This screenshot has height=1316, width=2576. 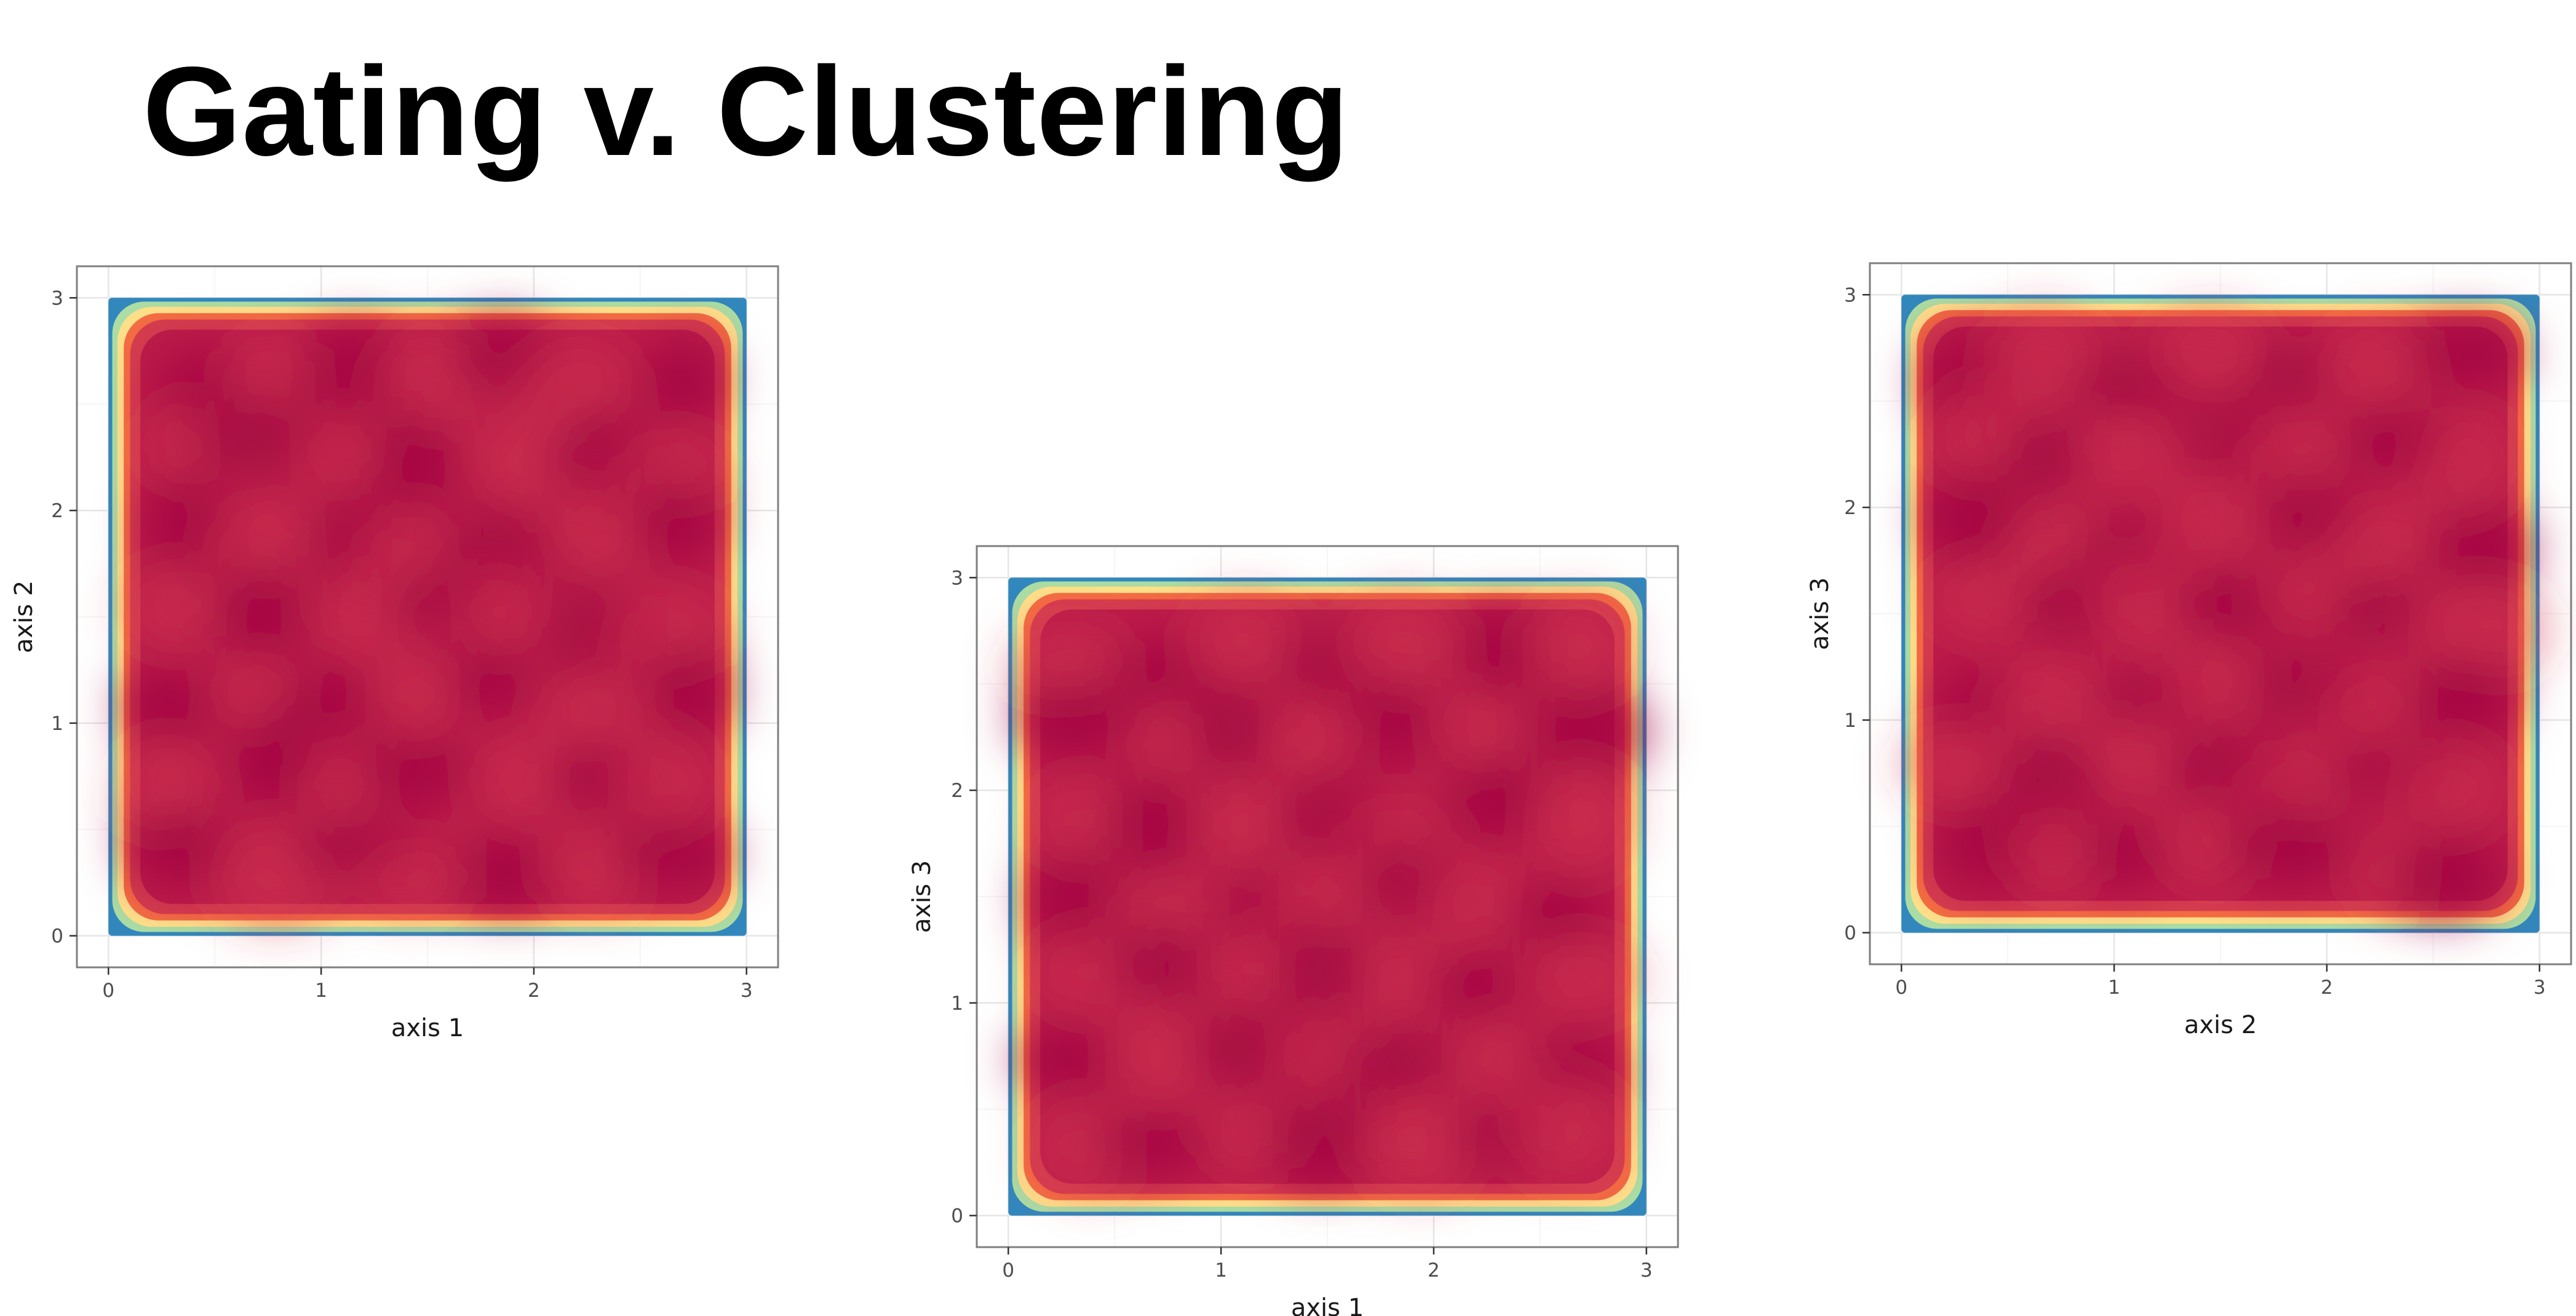 I want to click on y-axis-title: axis 2, so click(x=24, y=617).